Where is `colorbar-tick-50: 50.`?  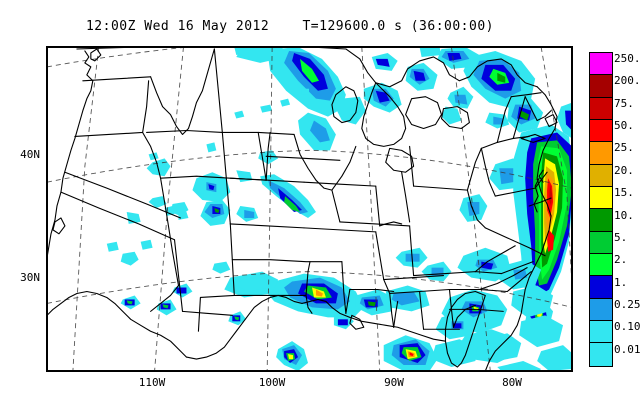 colorbar-tick-50: 50. is located at coordinates (624, 126).